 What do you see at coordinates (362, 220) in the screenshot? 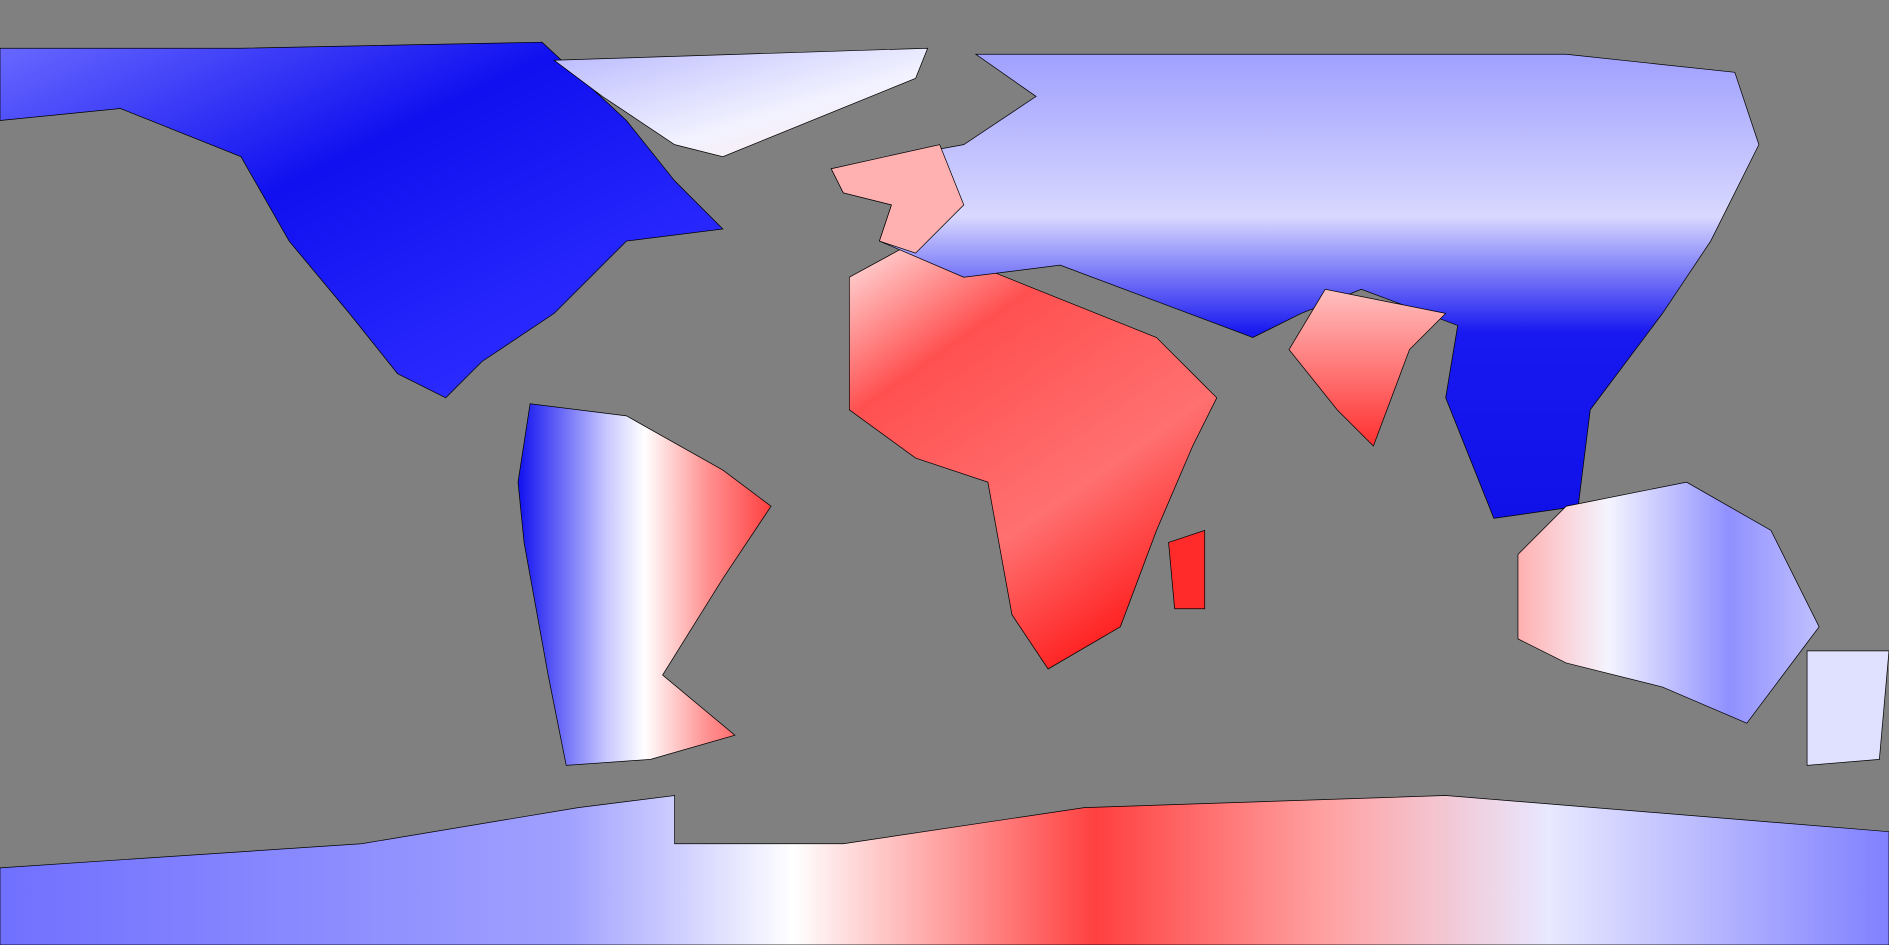
I see `north-america` at bounding box center [362, 220].